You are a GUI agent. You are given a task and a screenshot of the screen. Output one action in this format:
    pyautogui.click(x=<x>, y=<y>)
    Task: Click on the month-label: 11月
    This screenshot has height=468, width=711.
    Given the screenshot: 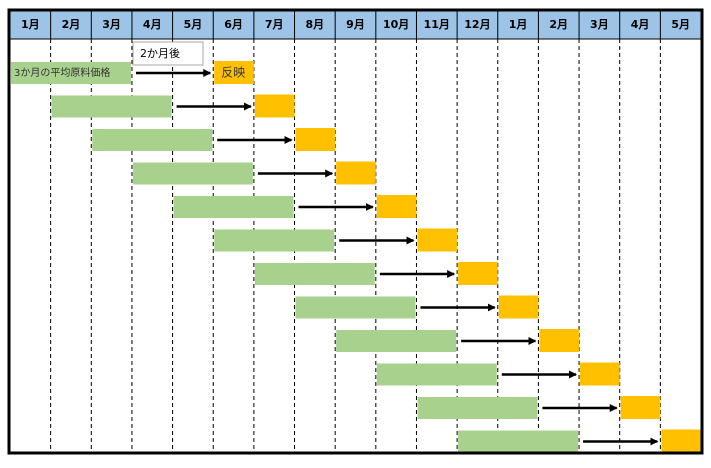 What is the action you would take?
    pyautogui.click(x=437, y=24)
    